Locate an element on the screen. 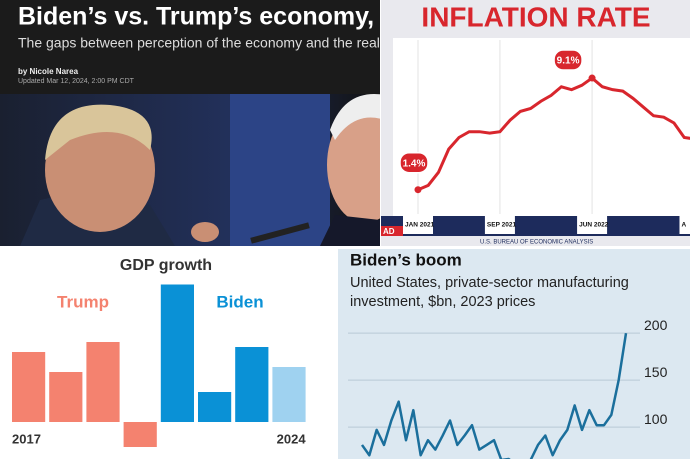 The width and height of the screenshot is (690, 459). trump-hair is located at coordinates (98, 132).